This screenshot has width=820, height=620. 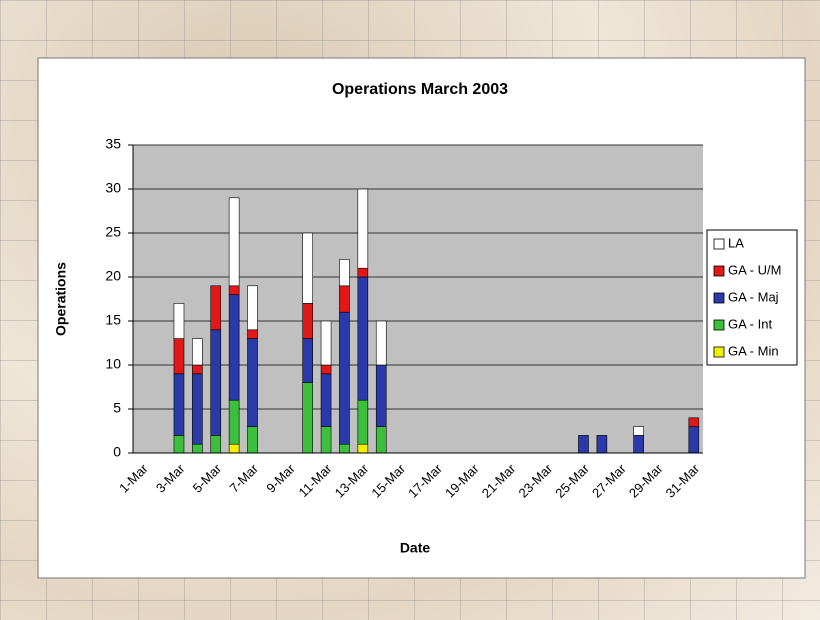 I want to click on legend-label: GA - Maj, so click(x=753, y=296).